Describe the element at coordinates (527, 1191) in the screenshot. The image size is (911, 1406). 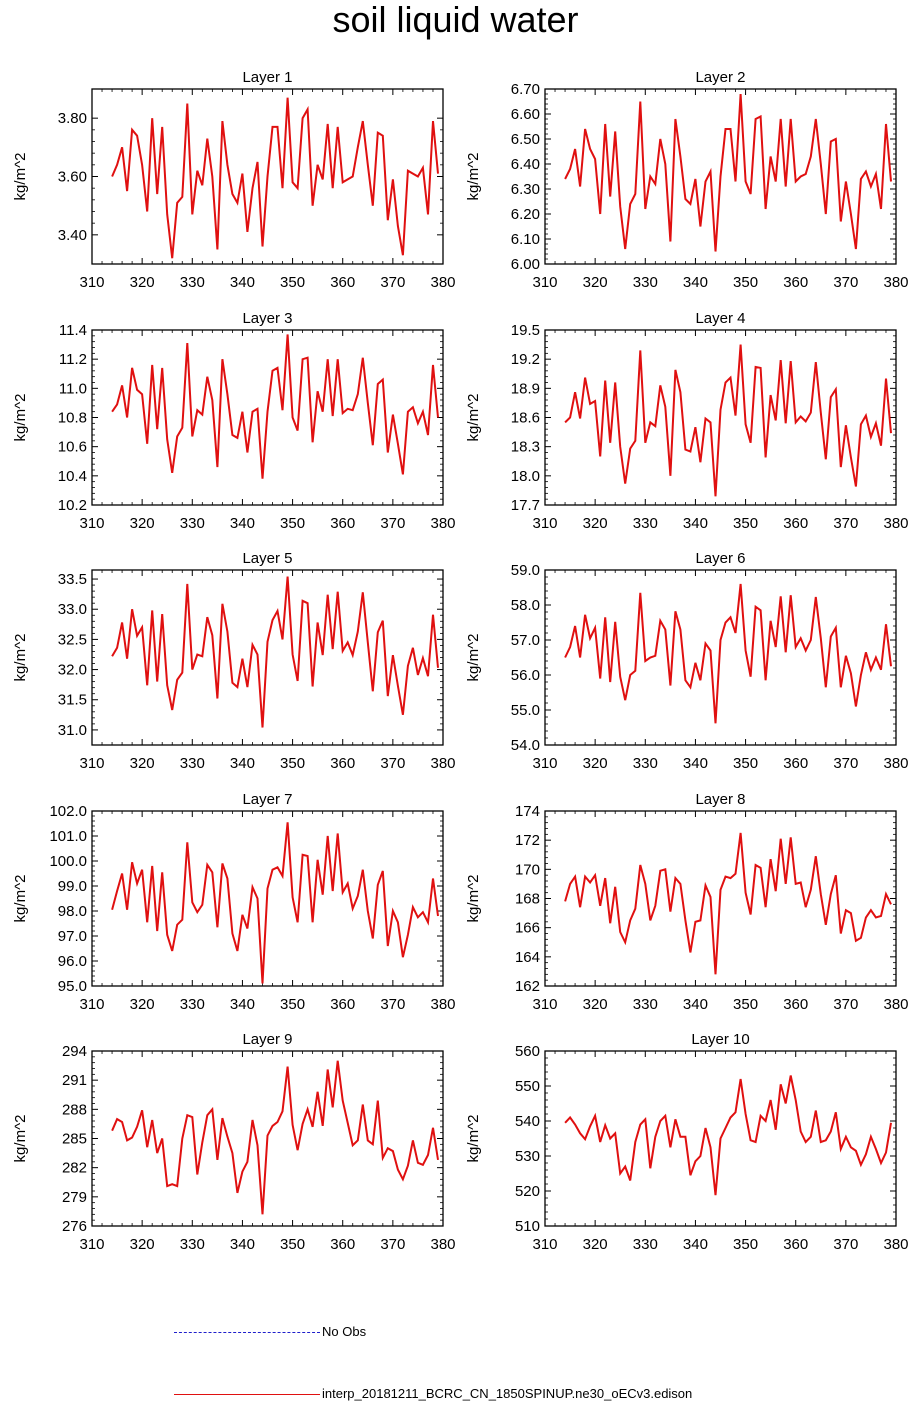
I see `y-tick-label: 520` at that location.